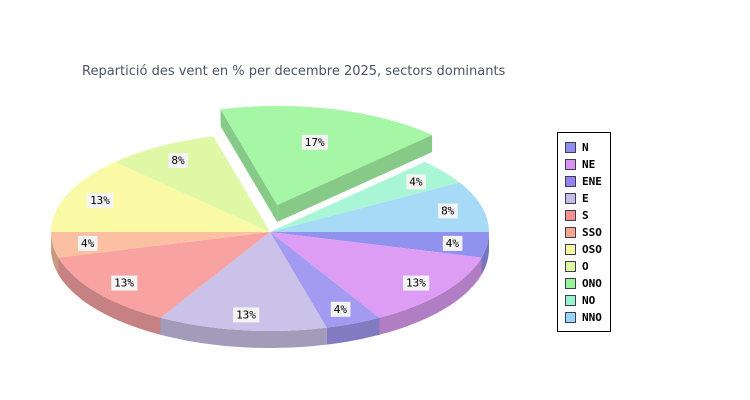 This screenshot has height=400, width=750. I want to click on legend-label: O, so click(585, 266).